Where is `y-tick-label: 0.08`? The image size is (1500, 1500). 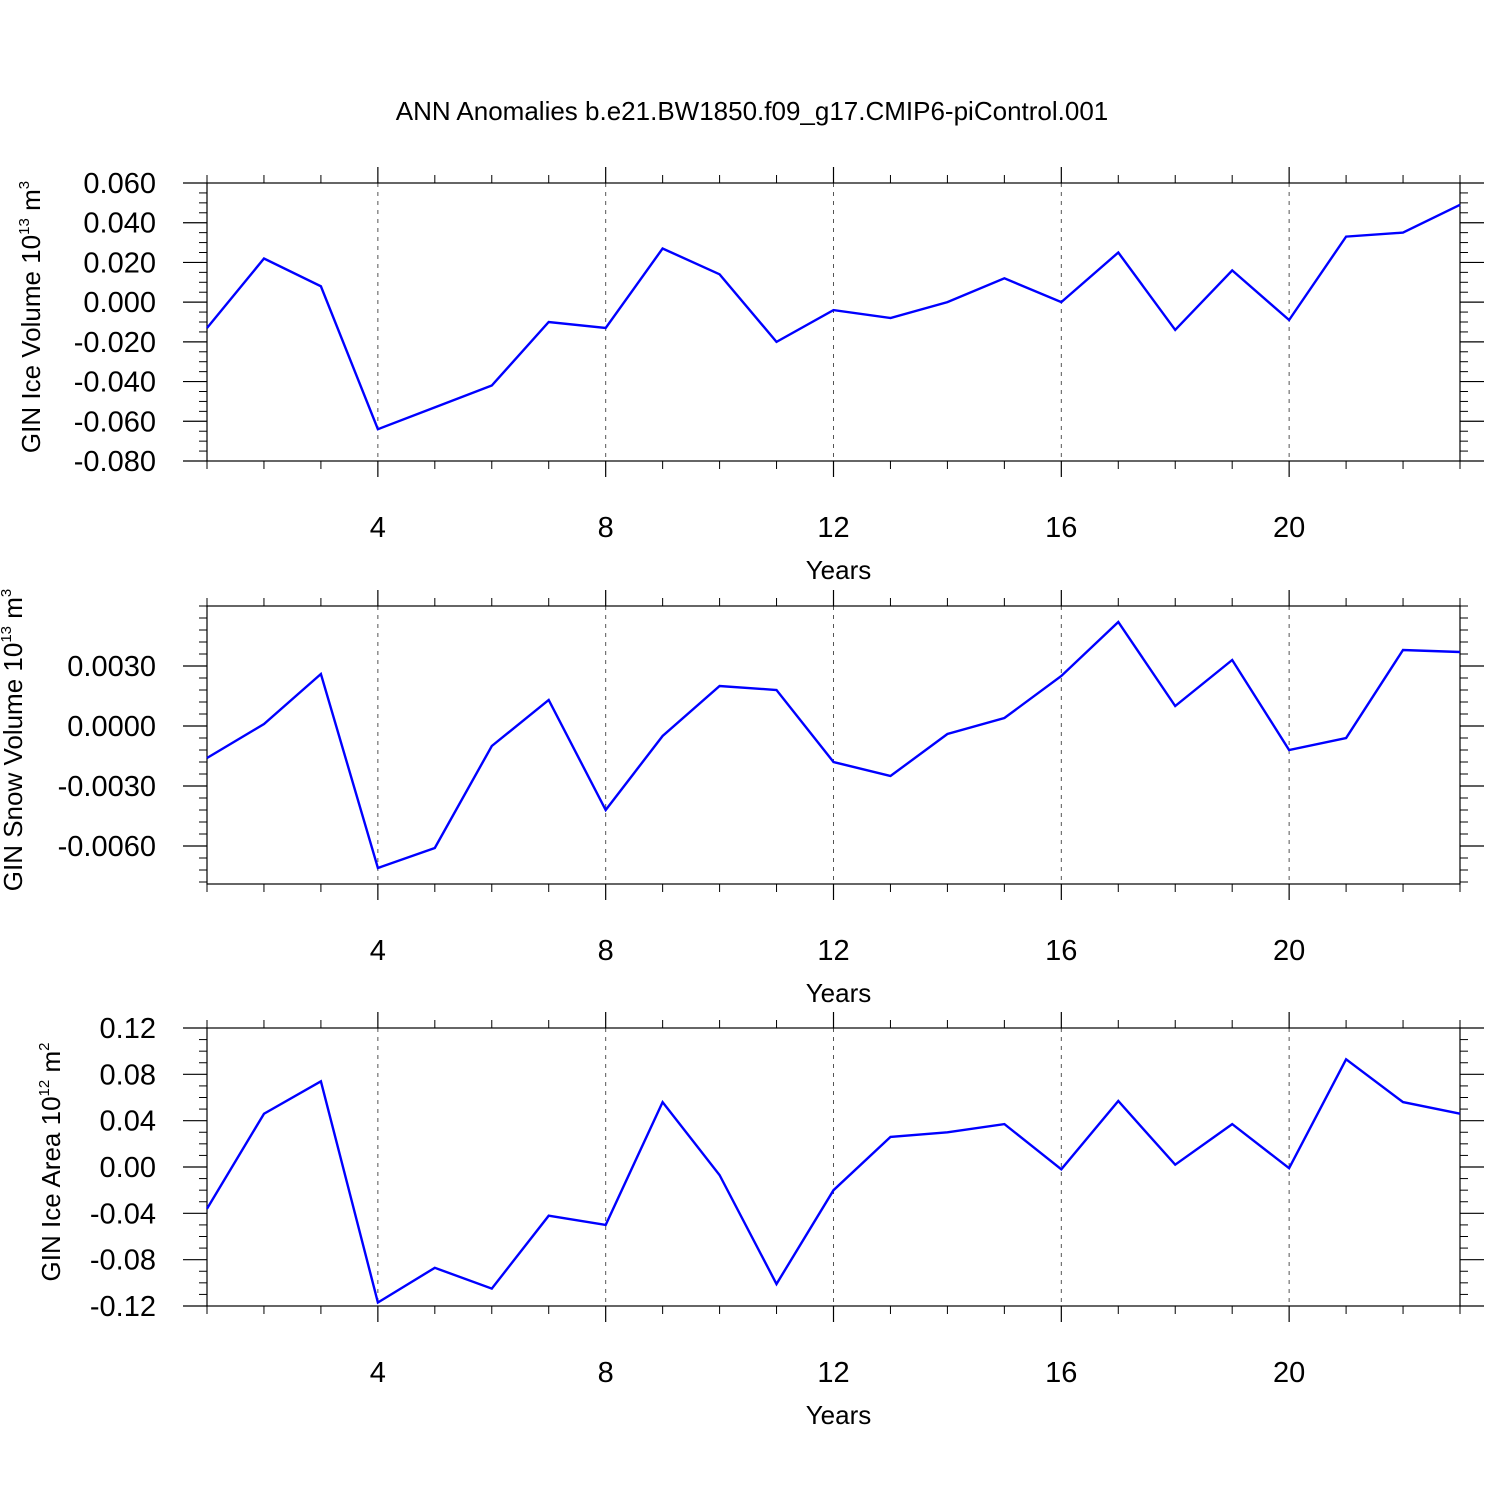
y-tick-label: 0.08 is located at coordinates (128, 1075).